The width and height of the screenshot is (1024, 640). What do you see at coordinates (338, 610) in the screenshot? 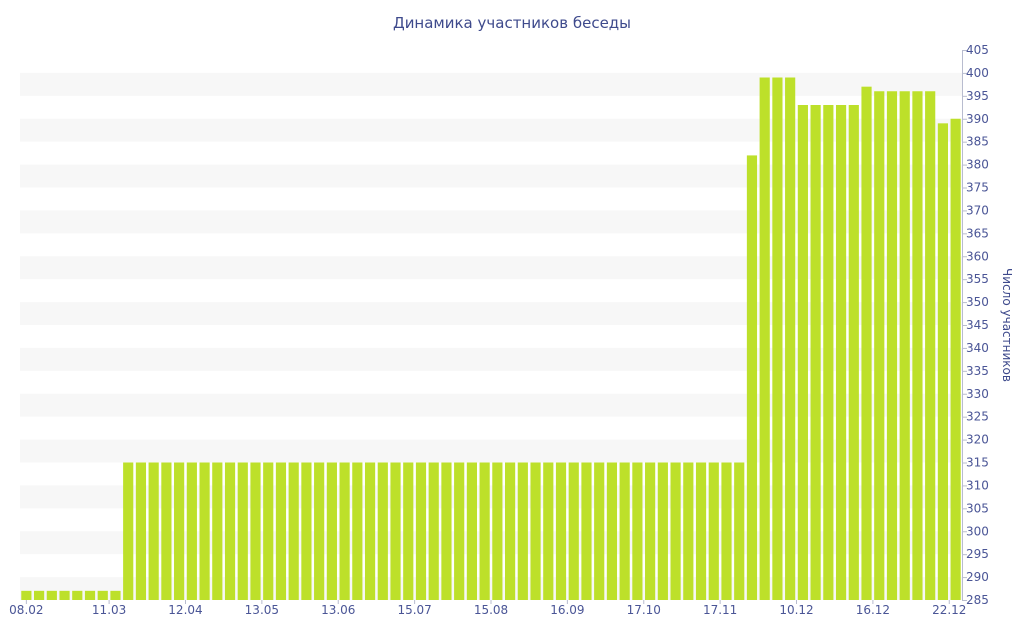
I see `x-tick-label: 13.06` at bounding box center [338, 610].